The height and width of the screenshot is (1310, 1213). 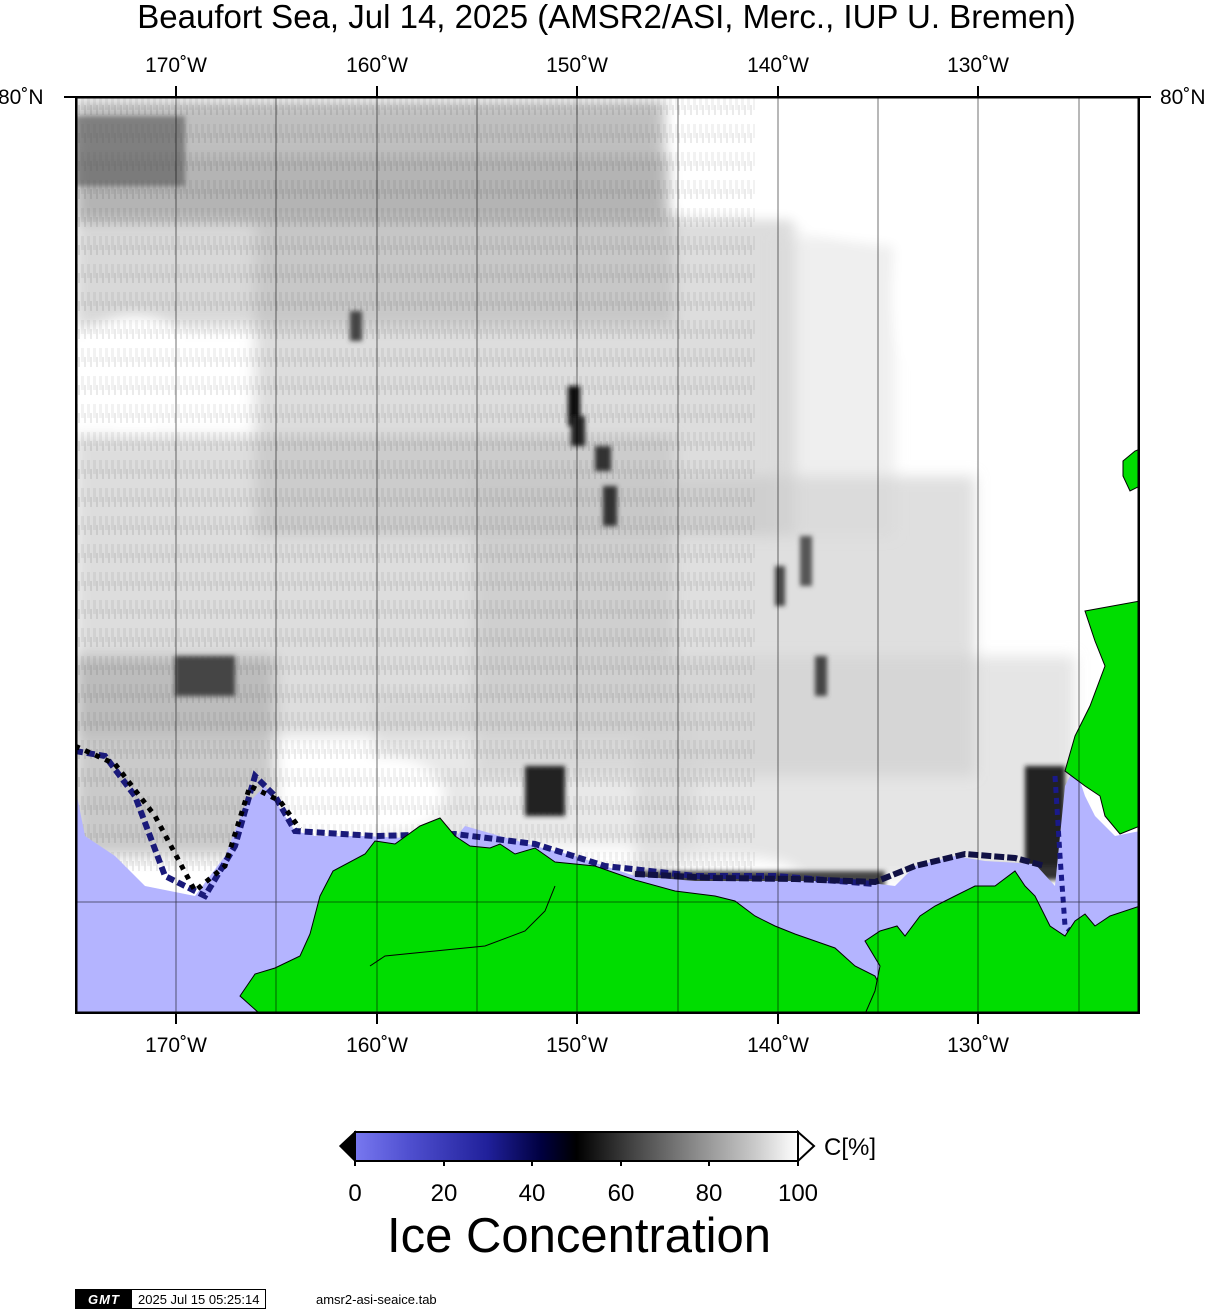 What do you see at coordinates (1002, 942) in the screenshot?
I see `land-canada-mainland` at bounding box center [1002, 942].